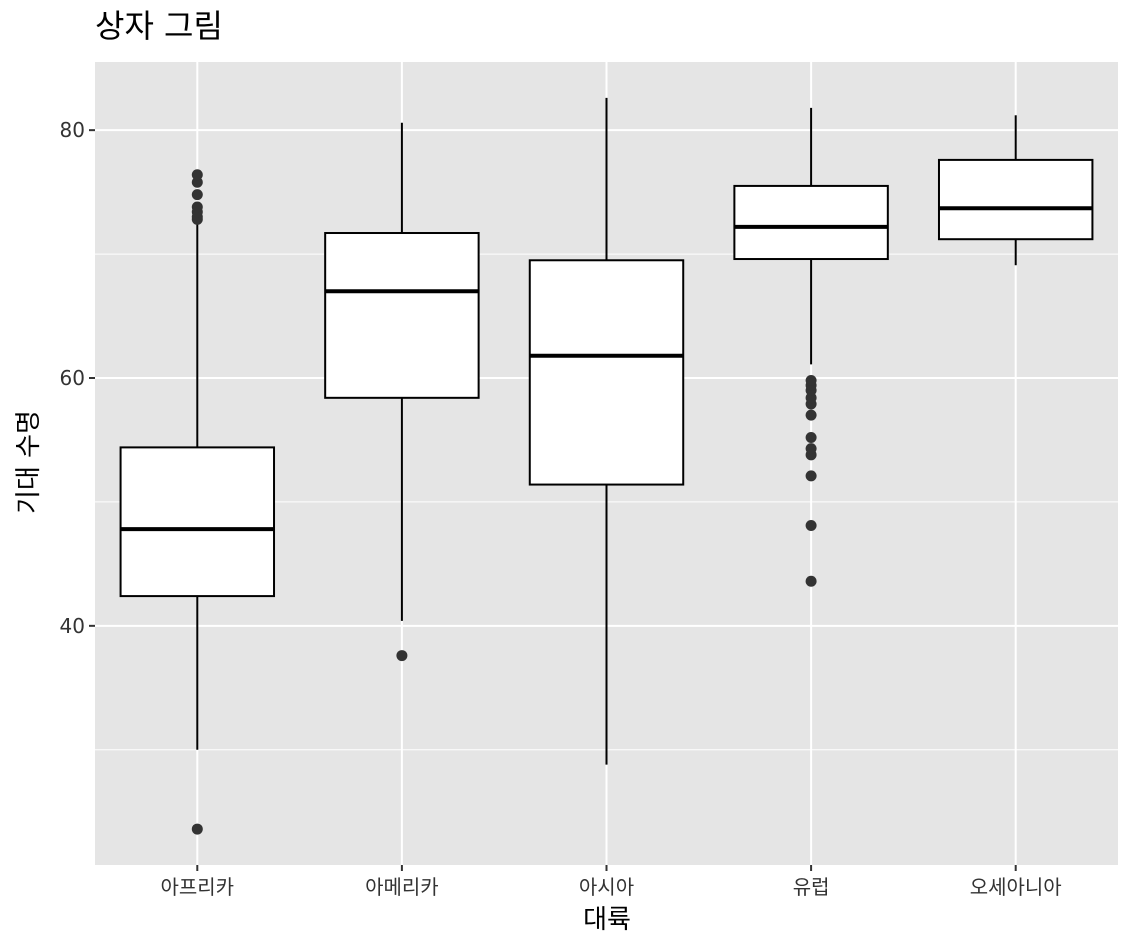  Describe the element at coordinates (72, 130) in the screenshot. I see `y-tick-label: 80` at that location.